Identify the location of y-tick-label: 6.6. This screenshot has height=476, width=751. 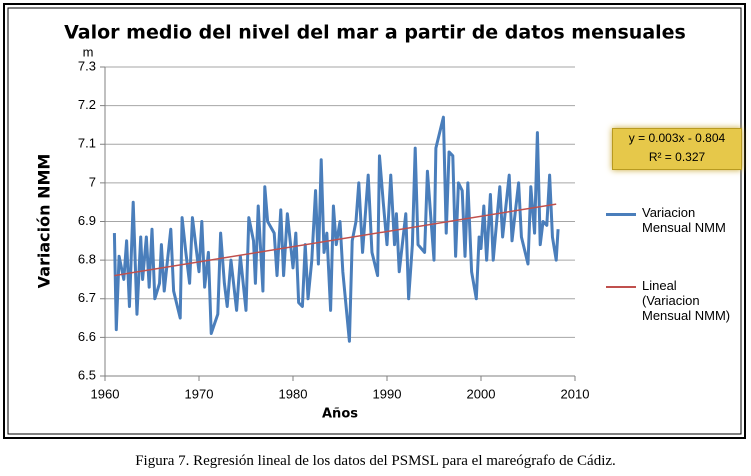
(87, 336).